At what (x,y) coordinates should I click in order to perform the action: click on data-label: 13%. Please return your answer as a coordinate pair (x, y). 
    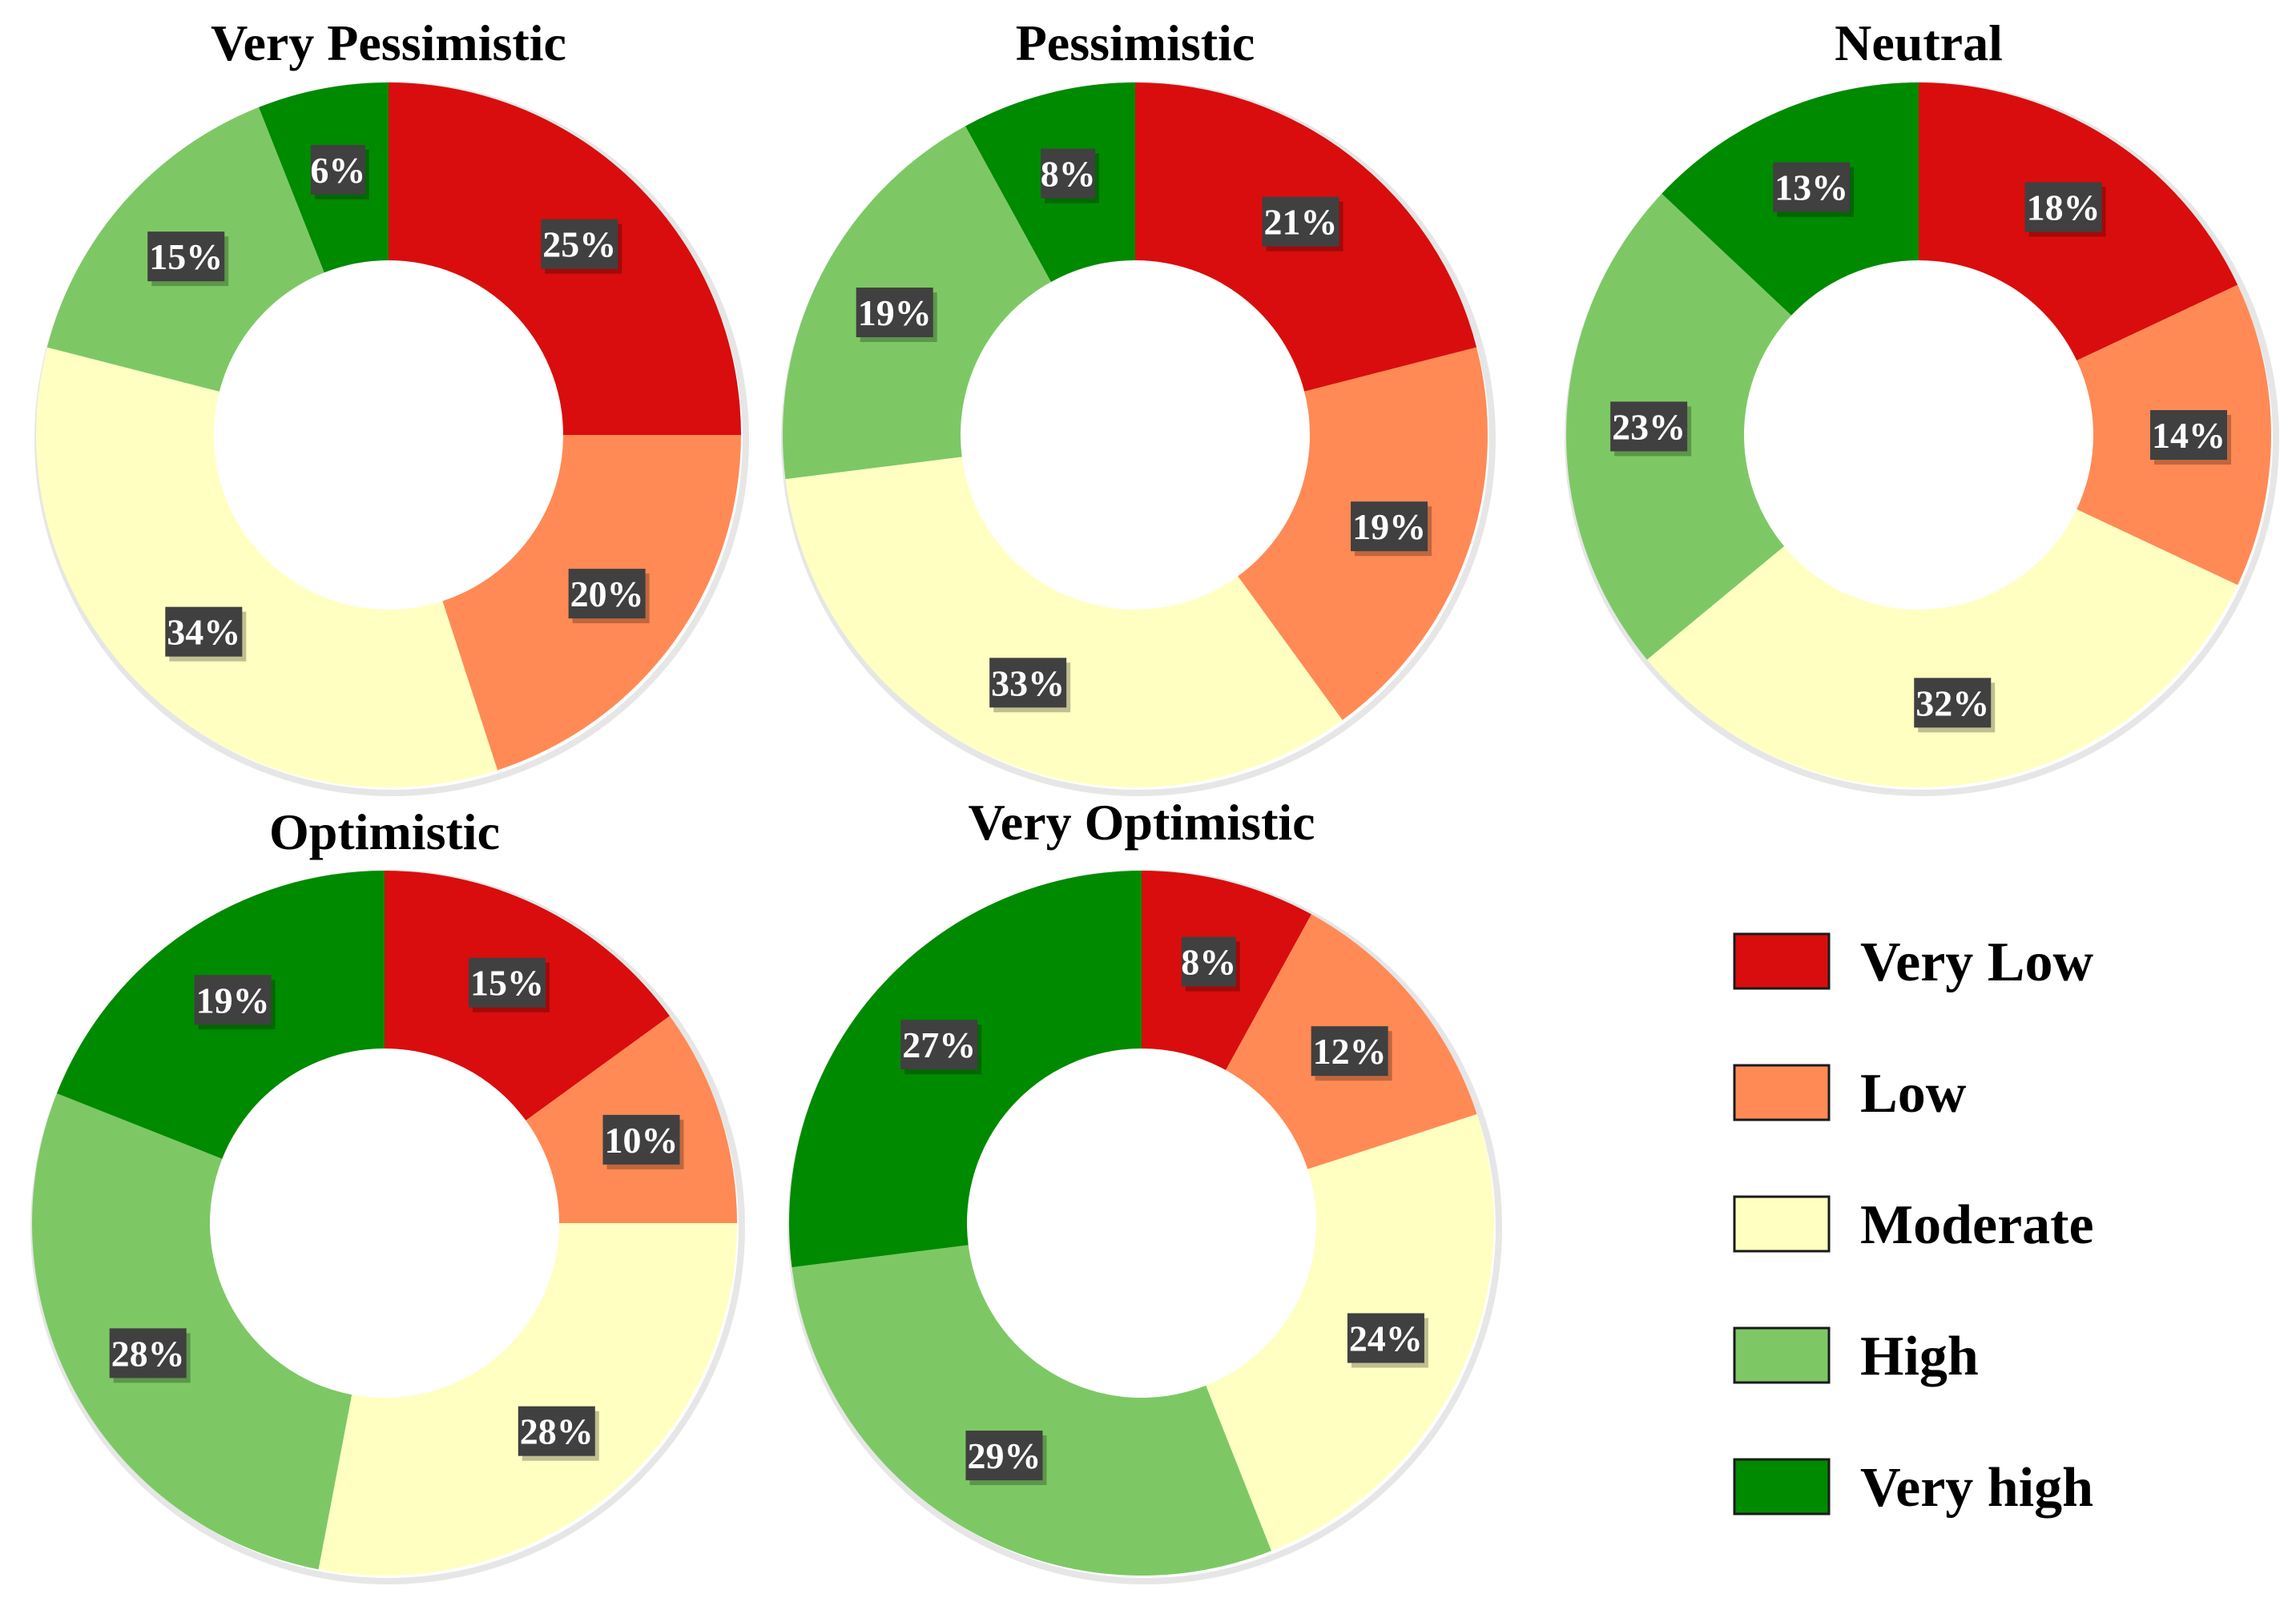
    Looking at the image, I should click on (1814, 189).